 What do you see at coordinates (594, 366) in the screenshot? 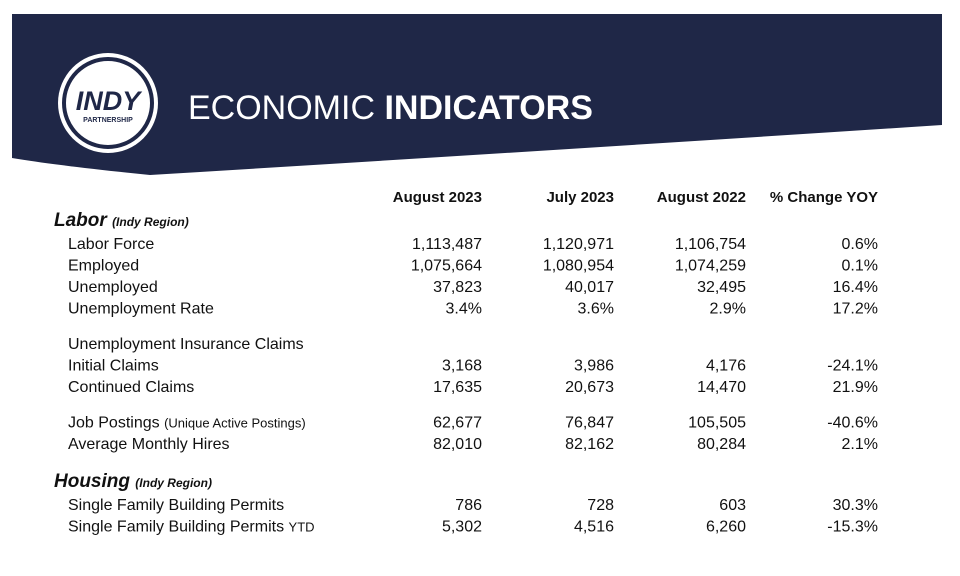
I see `cell-value: 3,986` at bounding box center [594, 366].